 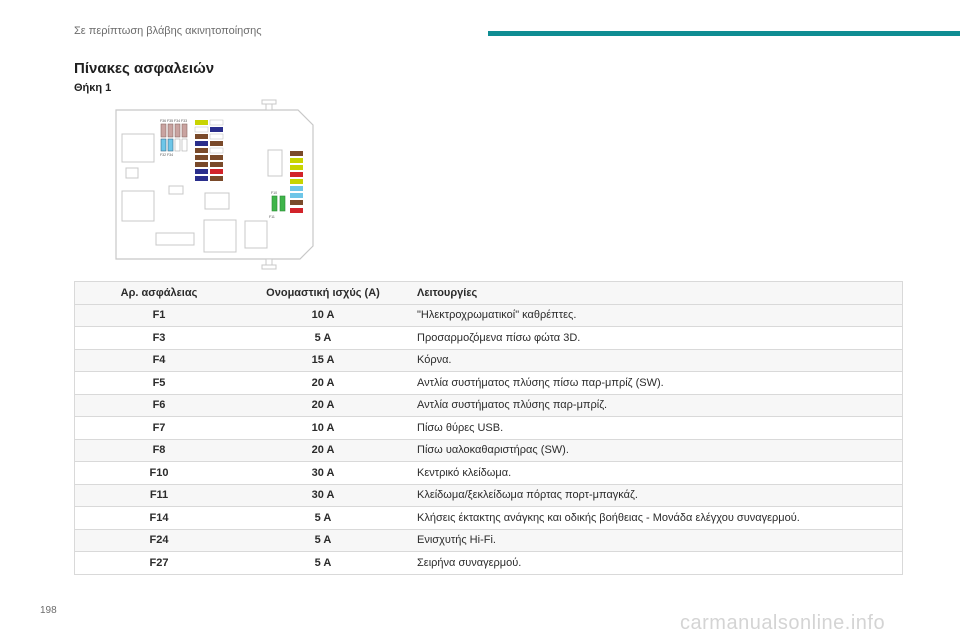 What do you see at coordinates (158, 540) in the screenshot?
I see `fuse-number-cell: F24` at bounding box center [158, 540].